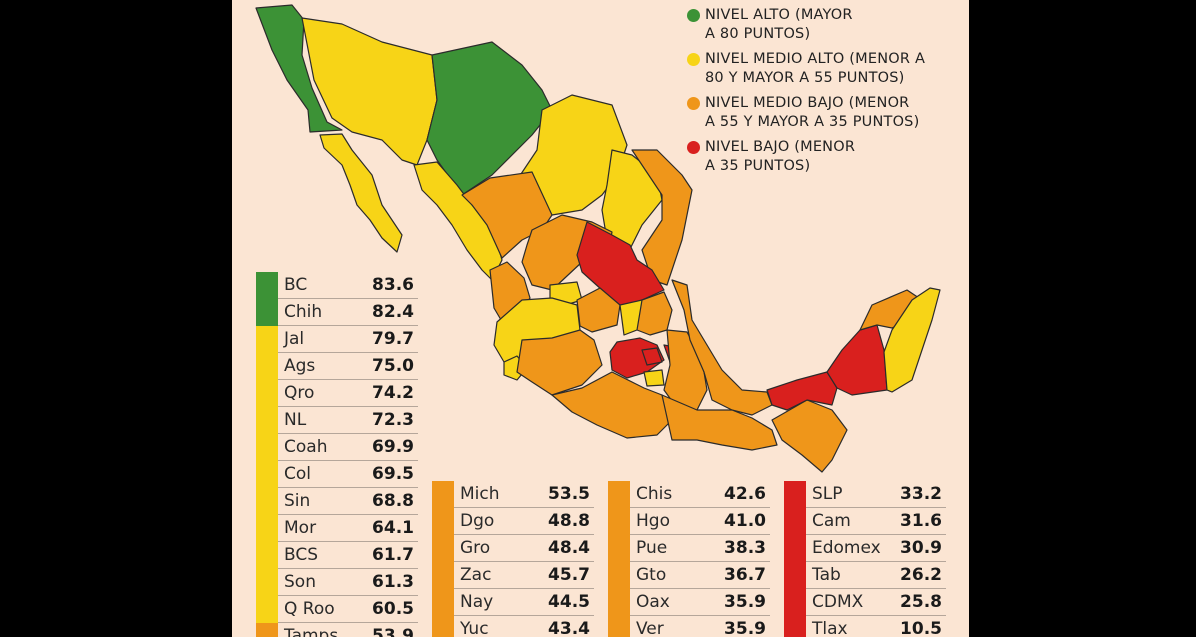 The width and height of the screenshot is (1196, 637). I want to click on legend-label: NIVEL ALTO (MAYOR A 80 PUNTOS), so click(779, 24).